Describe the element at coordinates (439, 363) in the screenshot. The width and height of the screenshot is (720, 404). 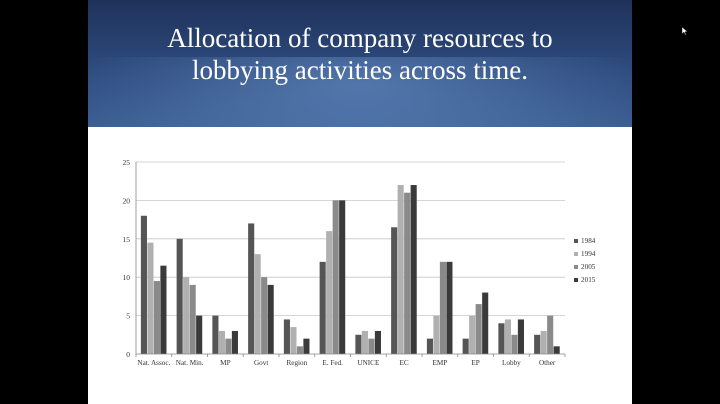
I see `x-tick-label: EMP` at that location.